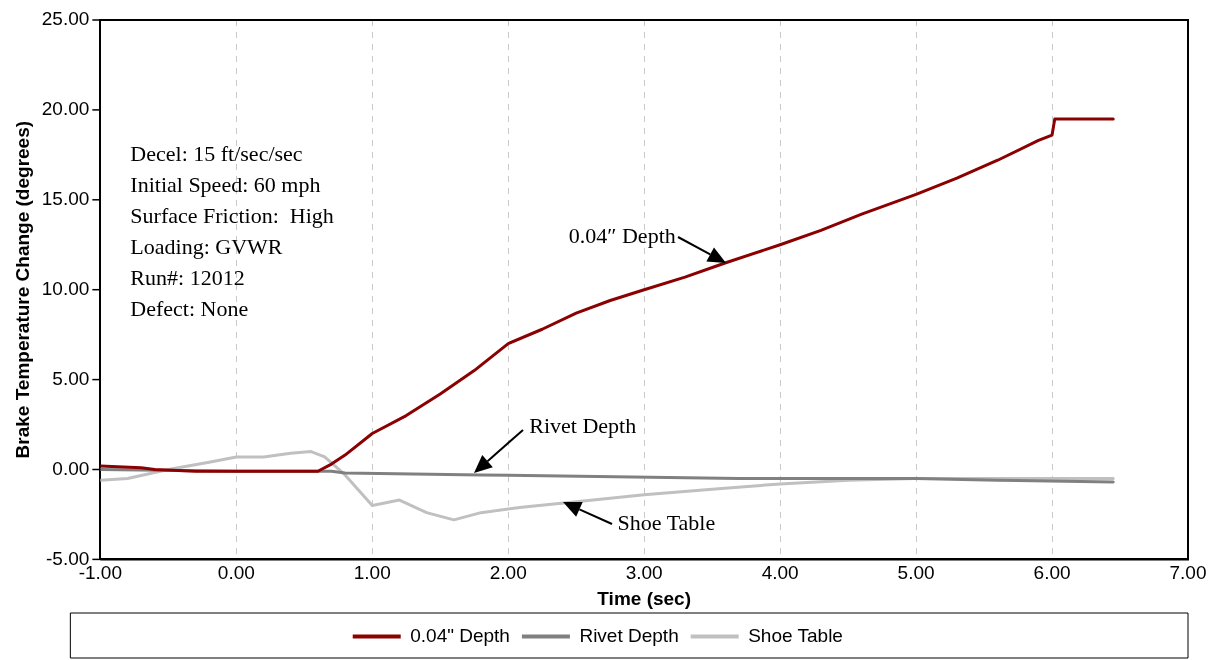  I want to click on x-tick-label: 7.00, so click(1188, 573).